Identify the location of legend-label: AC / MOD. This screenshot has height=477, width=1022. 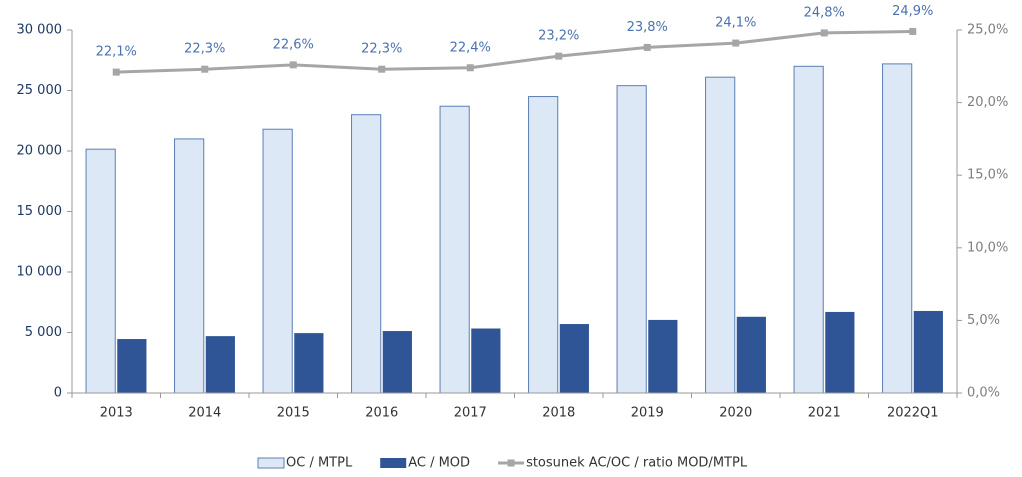
(439, 463).